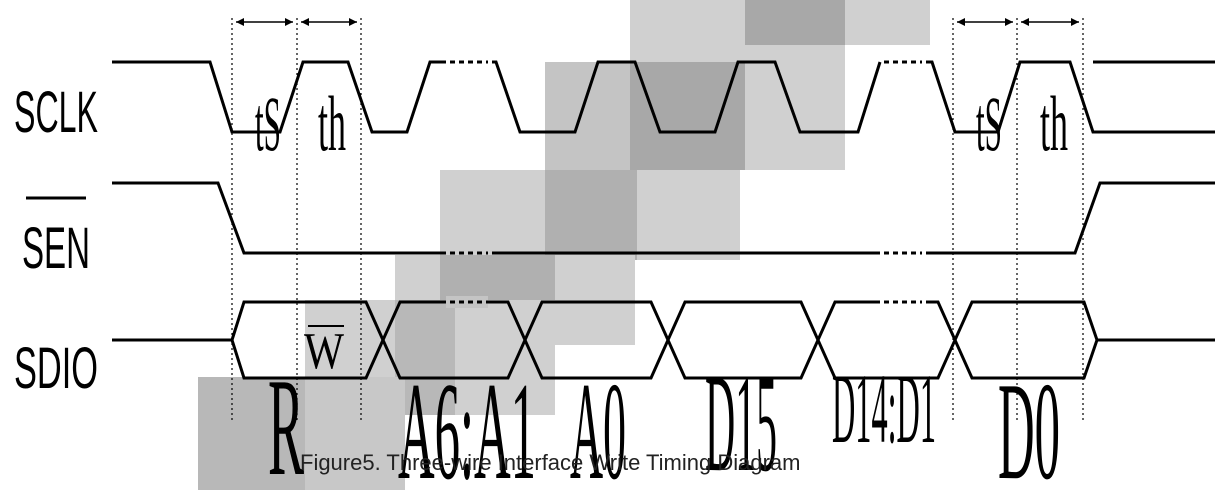 The height and width of the screenshot is (490, 1215). What do you see at coordinates (56, 248) in the screenshot?
I see `sen-label: SEN` at bounding box center [56, 248].